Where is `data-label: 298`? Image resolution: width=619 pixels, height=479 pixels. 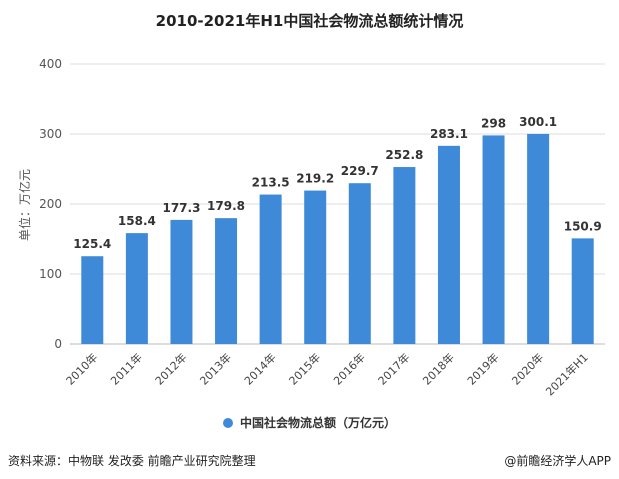 data-label: 298 is located at coordinates (493, 123).